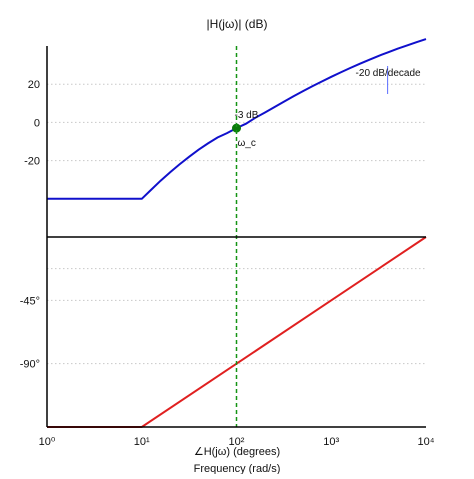 This screenshot has width=474, height=479. Describe the element at coordinates (331, 442) in the screenshot. I see `x-tick-label: 10³` at that location.